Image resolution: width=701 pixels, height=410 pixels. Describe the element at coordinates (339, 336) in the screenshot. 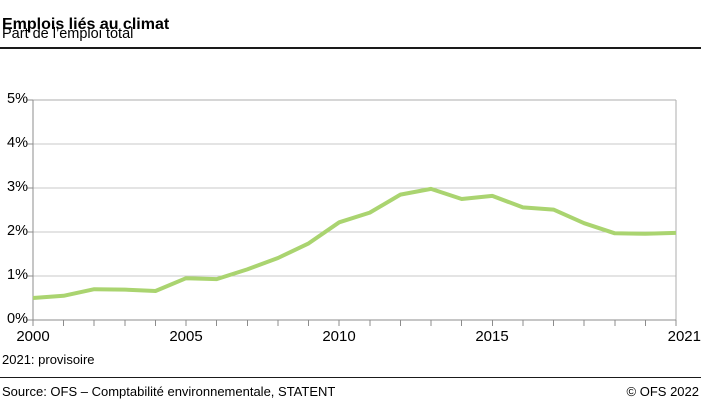

I see `x-axis-tick-label: 2010` at that location.